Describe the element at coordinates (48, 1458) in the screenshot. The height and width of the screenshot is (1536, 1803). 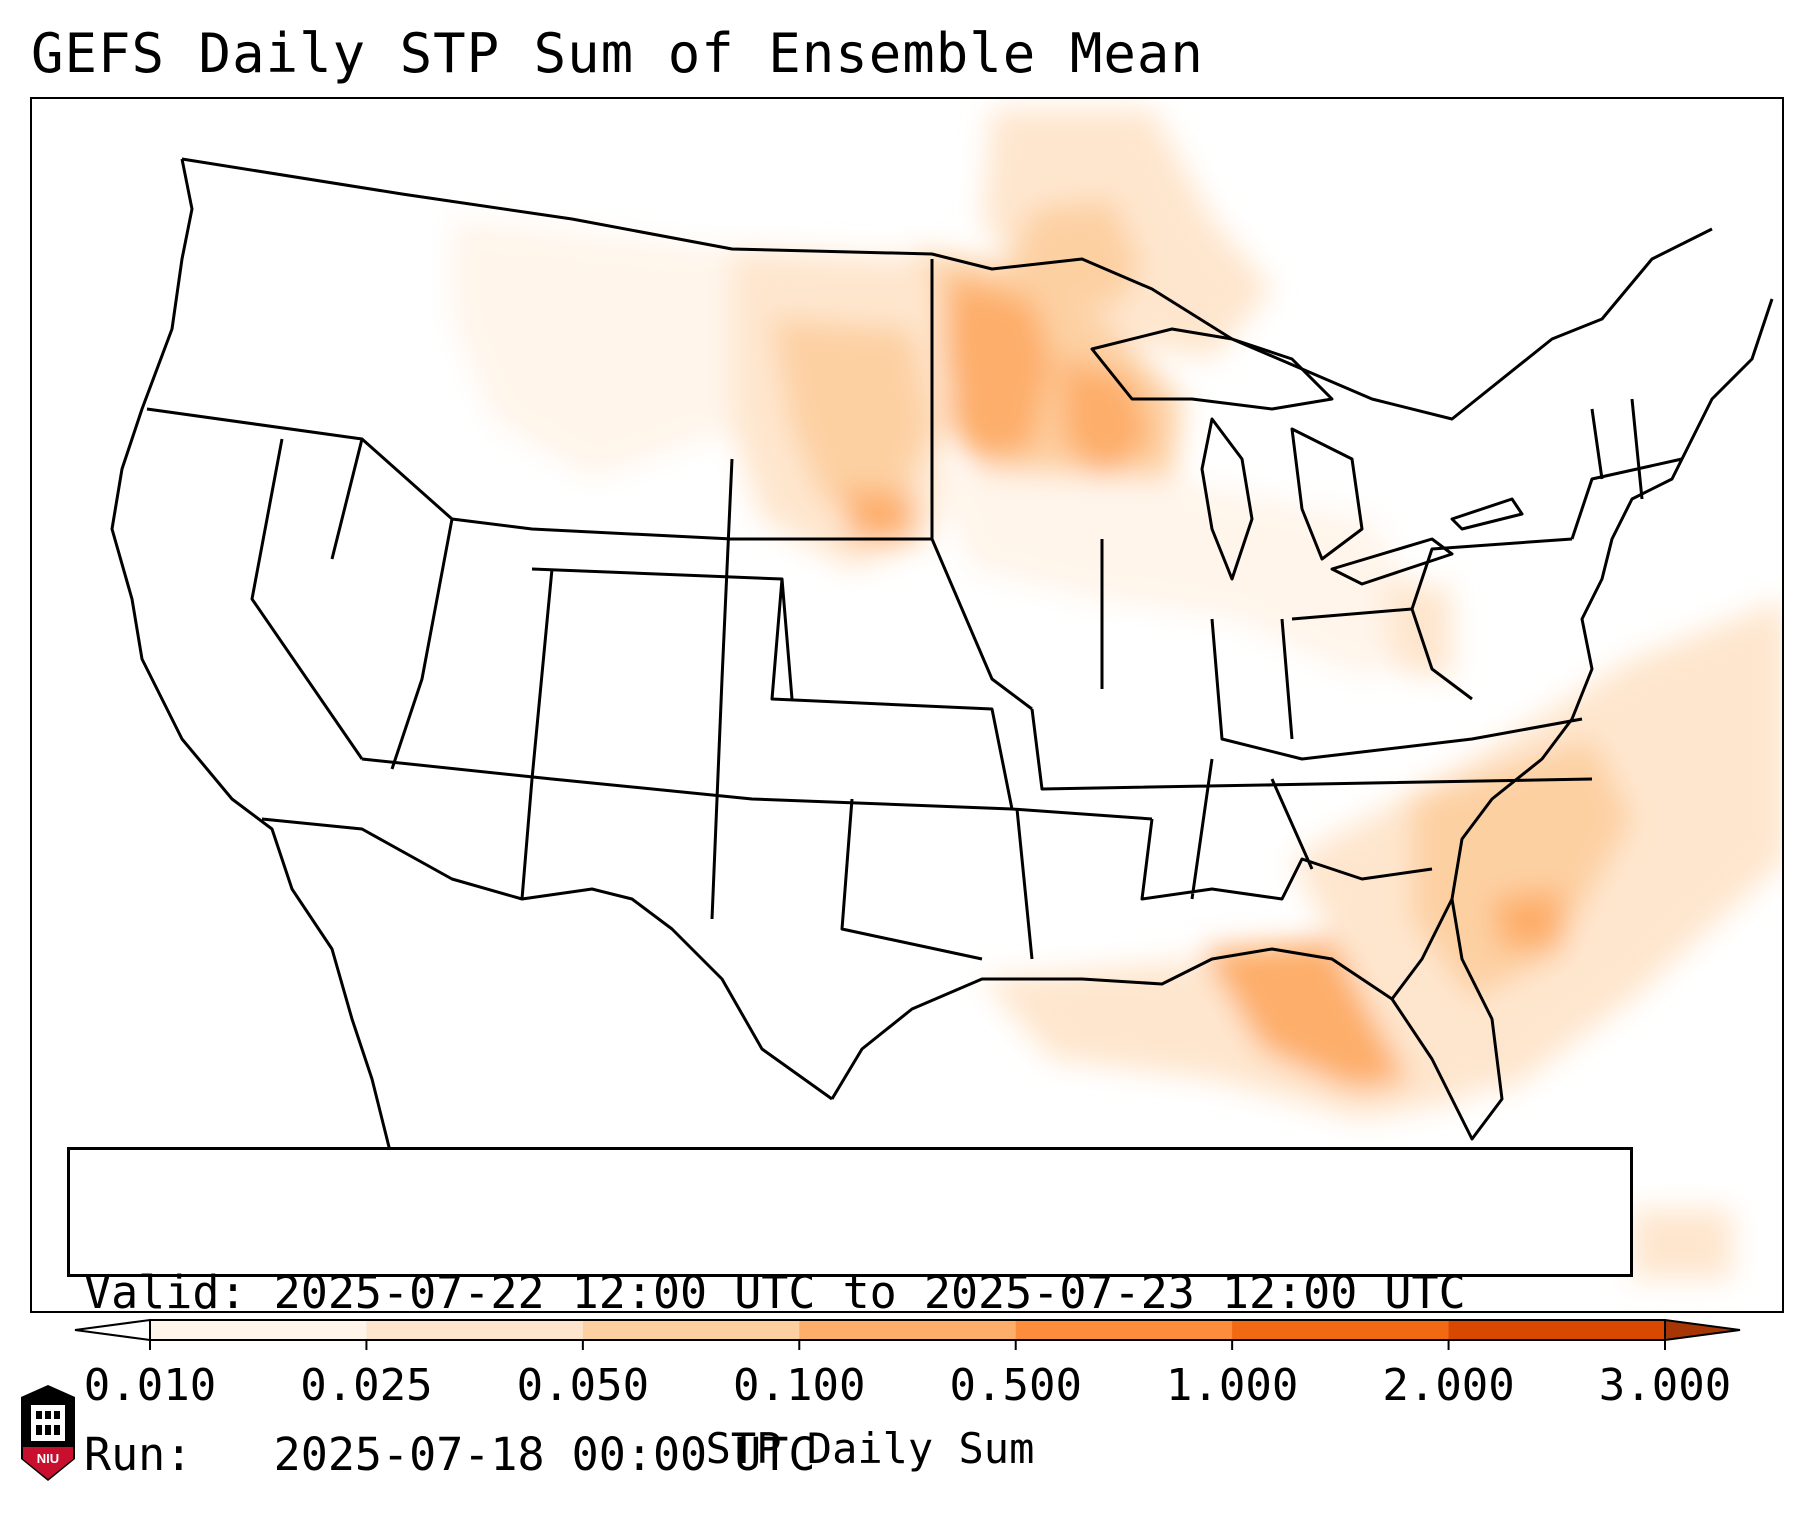
I see `logo-text: NIU` at that location.